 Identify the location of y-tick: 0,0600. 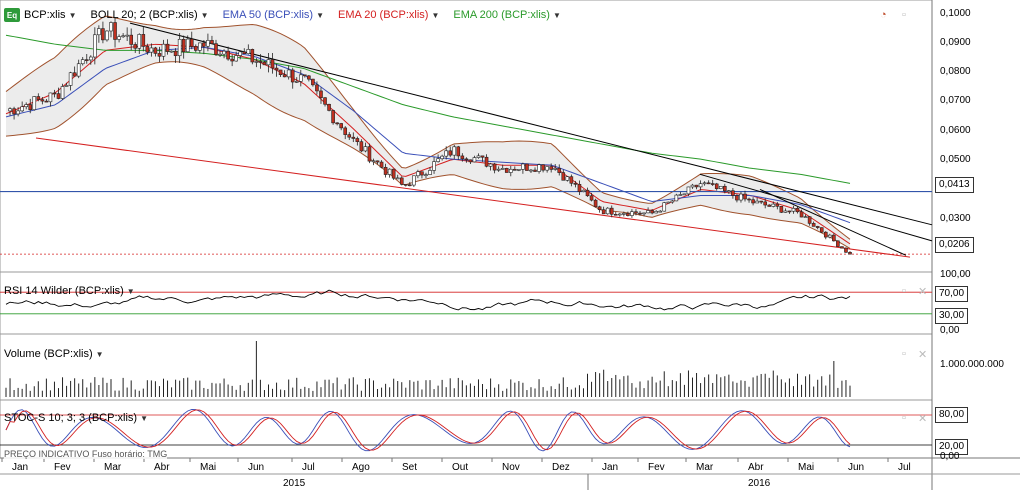
(955, 130).